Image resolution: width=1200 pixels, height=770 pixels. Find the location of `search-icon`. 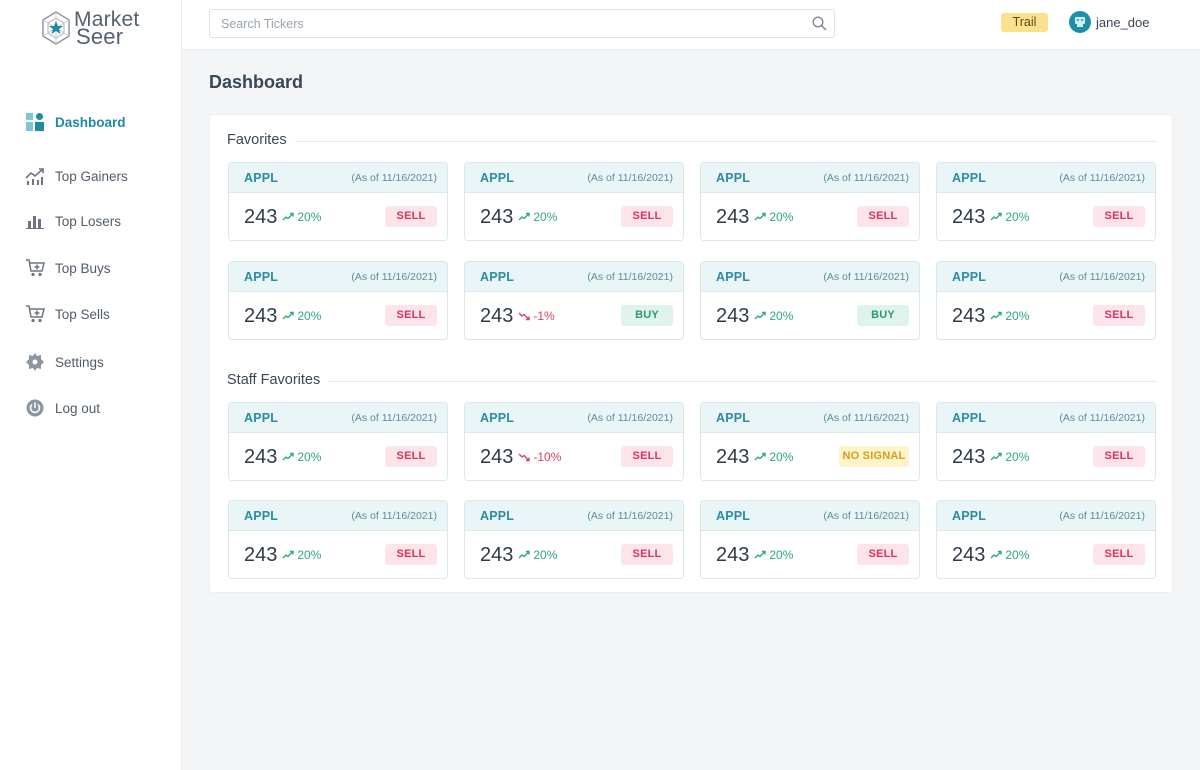

search-icon is located at coordinates (819, 26).